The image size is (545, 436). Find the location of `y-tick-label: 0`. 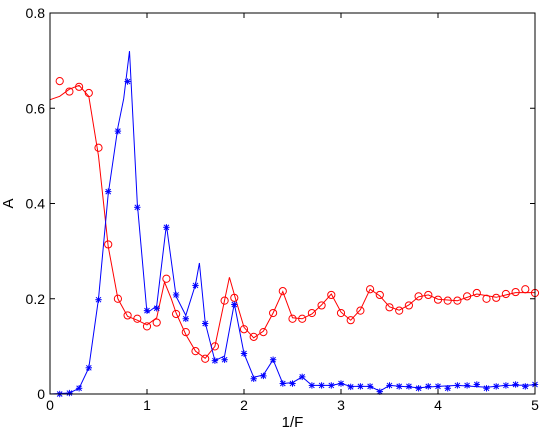

y-tick-label: 0 is located at coordinates (41, 394).